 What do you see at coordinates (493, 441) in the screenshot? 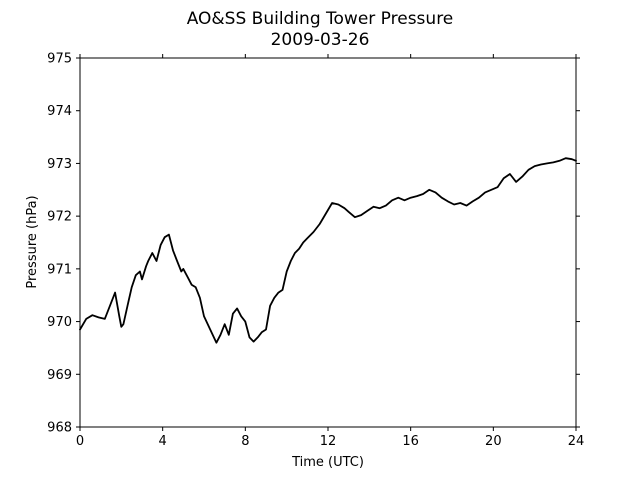
I see `x-tick-label: 20` at bounding box center [493, 441].